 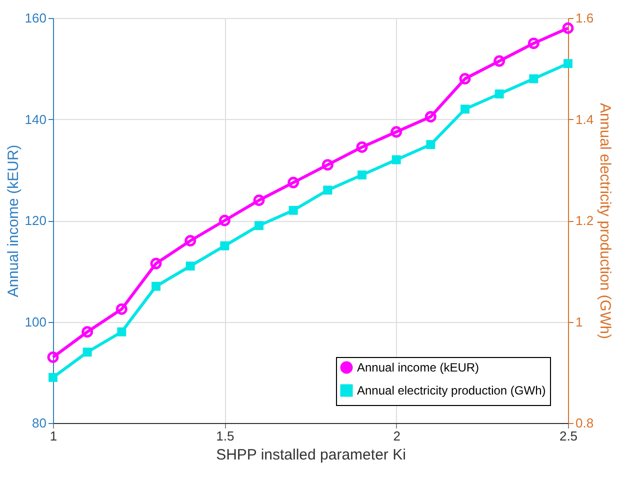 What do you see at coordinates (54, 436) in the screenshot?
I see `x-tick-label: 1` at bounding box center [54, 436].